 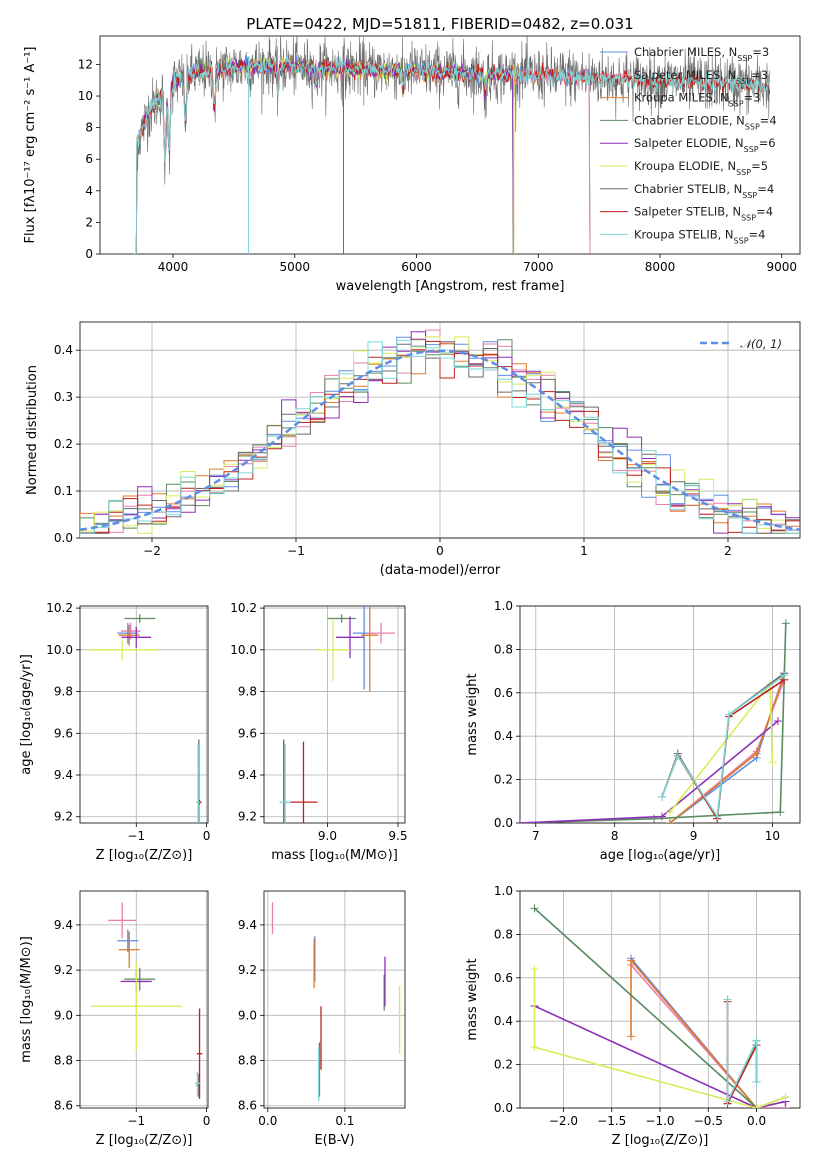 I want to click on y-tick-label: 2, so click(x=89, y=222).